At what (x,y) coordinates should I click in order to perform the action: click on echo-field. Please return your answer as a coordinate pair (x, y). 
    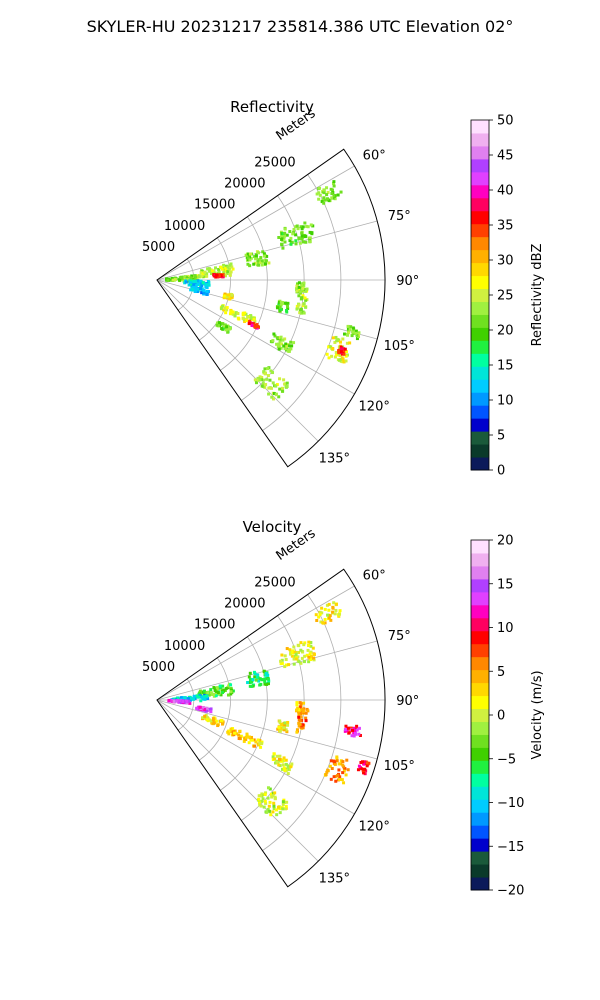
    Looking at the image, I should click on (263, 290).